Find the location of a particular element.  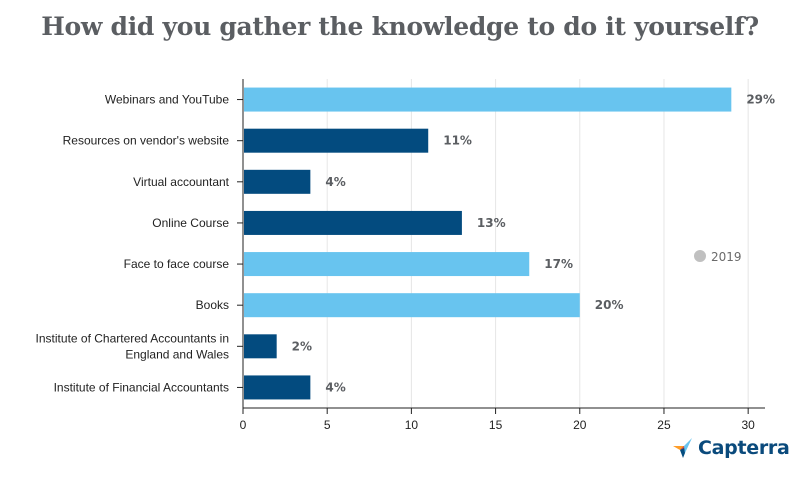

x-tick-label: 25 is located at coordinates (664, 425).